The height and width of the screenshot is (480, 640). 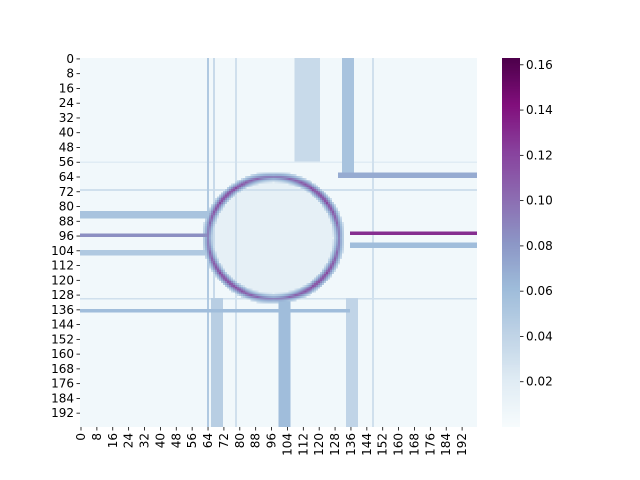 What do you see at coordinates (462, 444) in the screenshot?
I see `x-tick-label: 192` at bounding box center [462, 444].